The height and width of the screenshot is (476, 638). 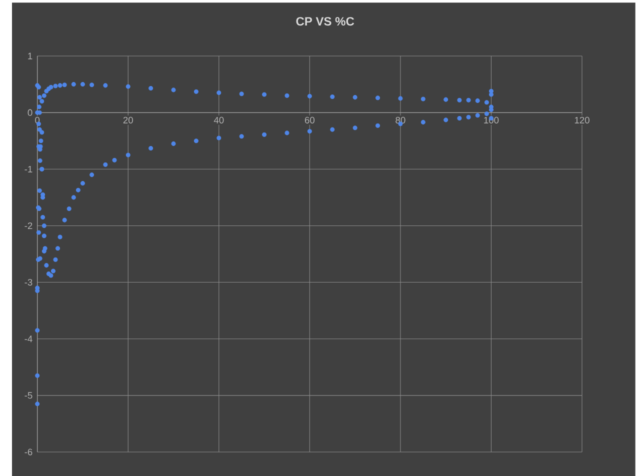 I want to click on y-tick-label: -4, so click(x=28, y=339).